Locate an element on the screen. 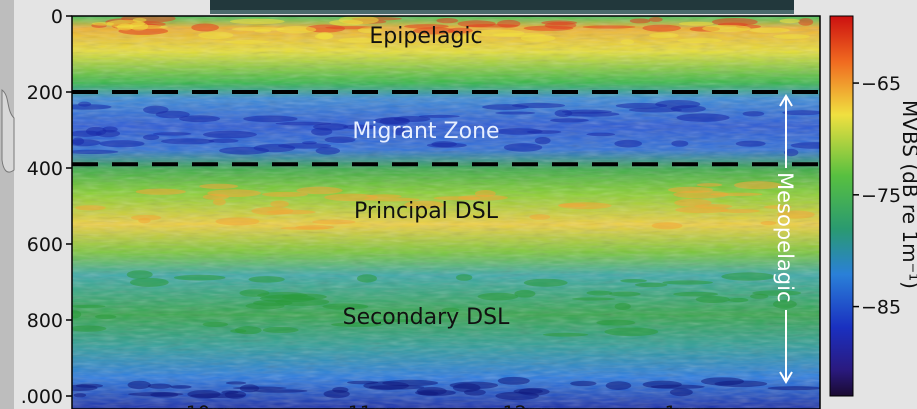  colorbar-ticks: −65 −75 −85 is located at coordinates (877, 196).